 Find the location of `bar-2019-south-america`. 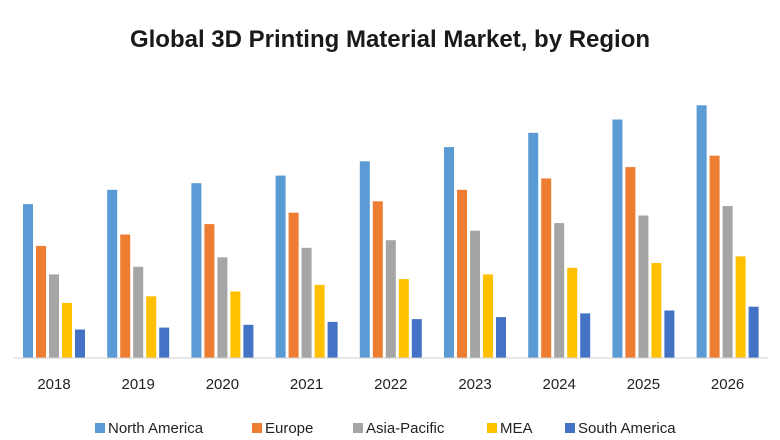

bar-2019-south-america is located at coordinates (164, 342).